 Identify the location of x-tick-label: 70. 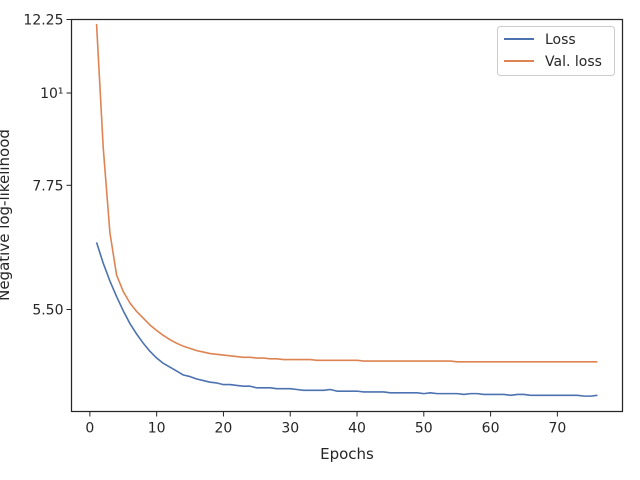
(557, 429).